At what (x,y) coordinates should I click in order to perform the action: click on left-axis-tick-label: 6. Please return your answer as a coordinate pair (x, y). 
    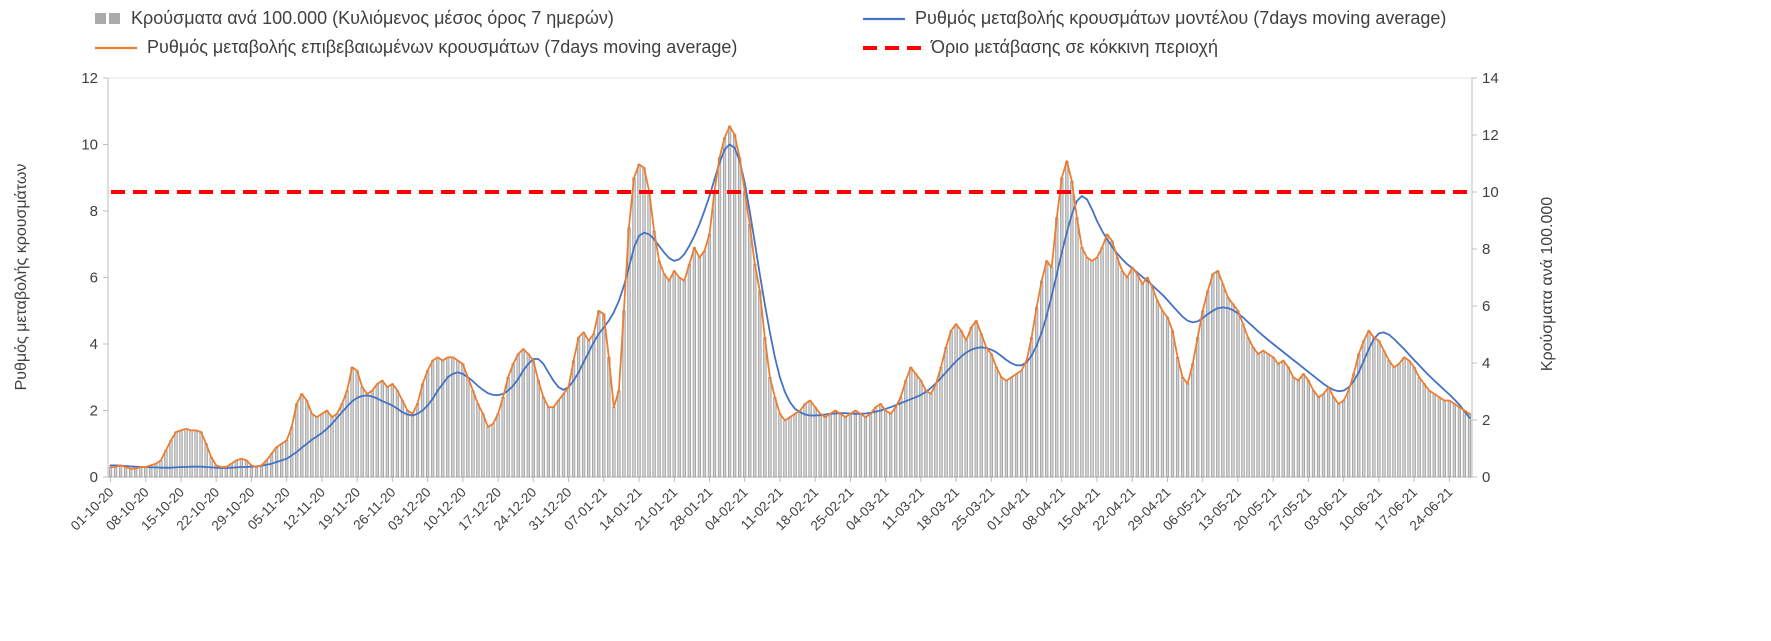
    Looking at the image, I should click on (94, 278).